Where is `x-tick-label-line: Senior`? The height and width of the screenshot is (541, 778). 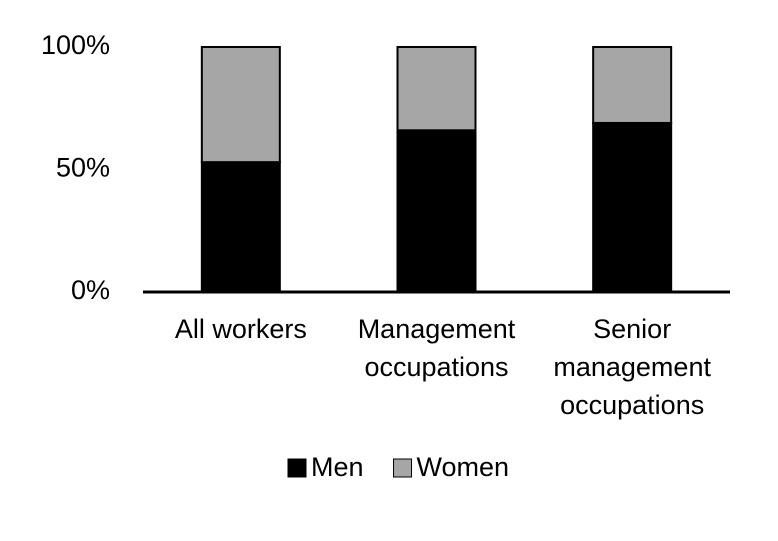 x-tick-label-line: Senior is located at coordinates (632, 329).